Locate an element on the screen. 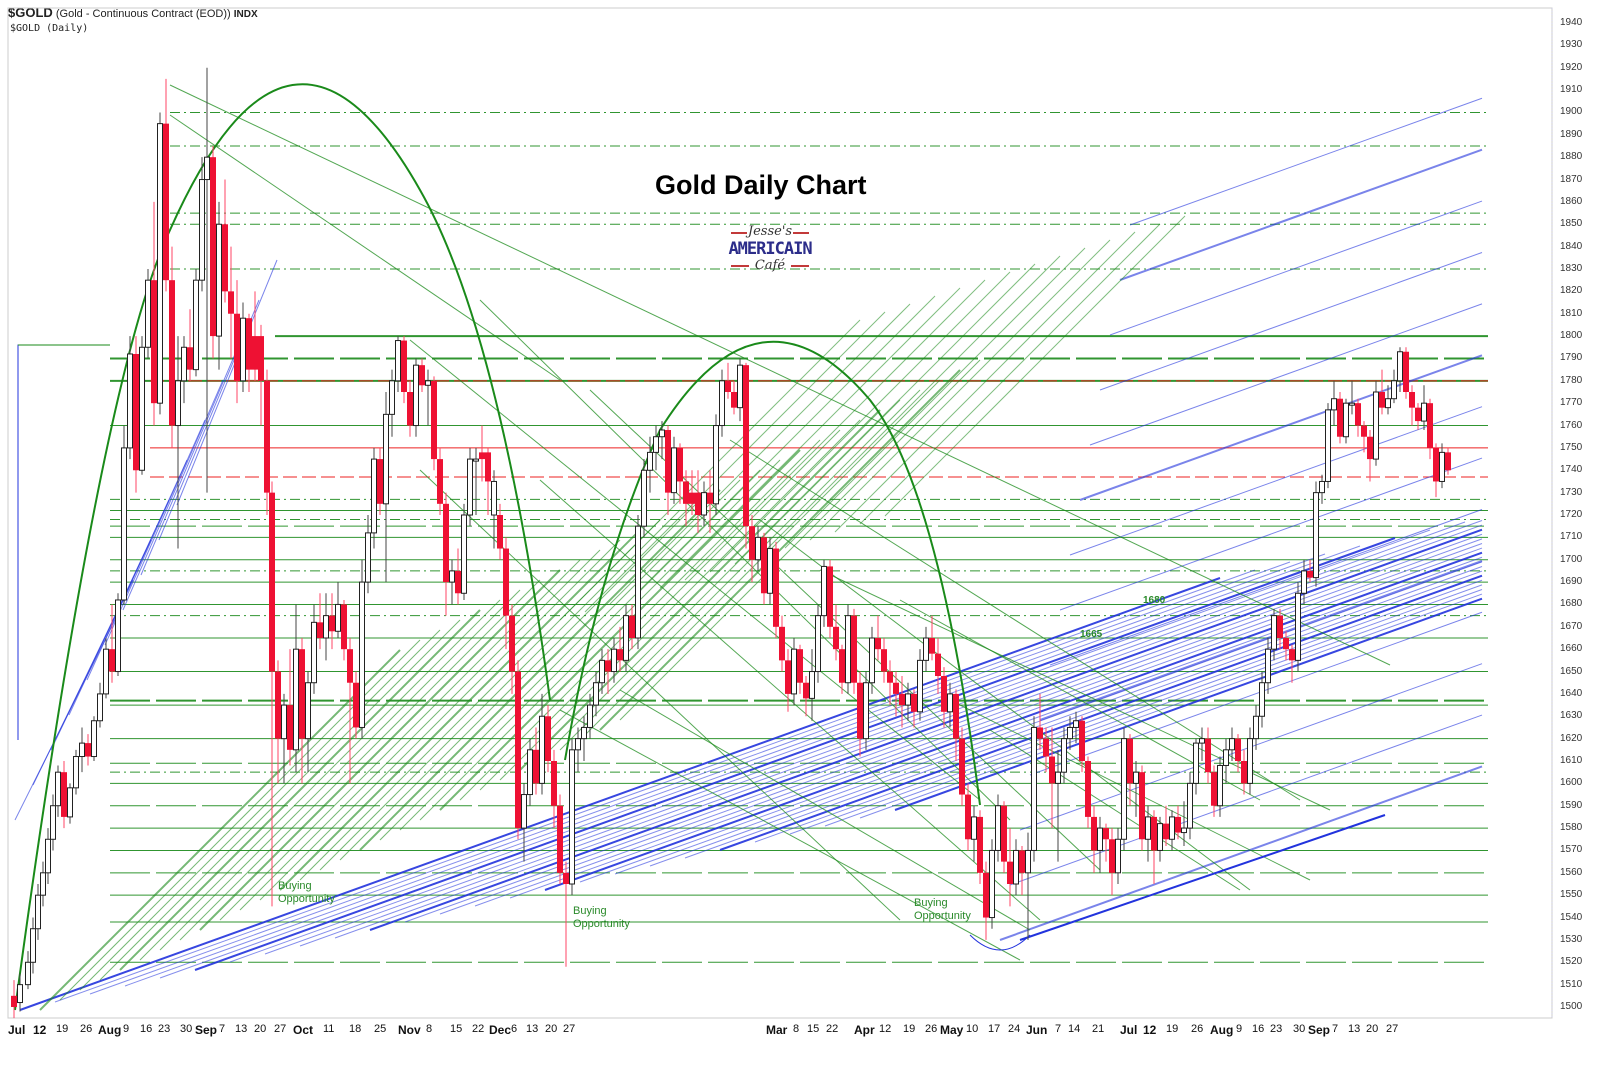 The height and width of the screenshot is (1076, 1600). price-tick-label: 1630 is located at coordinates (1571, 716).